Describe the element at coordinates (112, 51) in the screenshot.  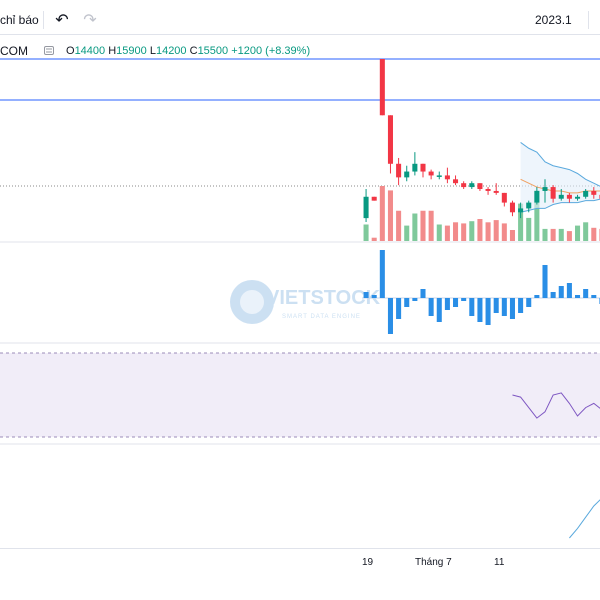
I see `high-key: H` at that location.